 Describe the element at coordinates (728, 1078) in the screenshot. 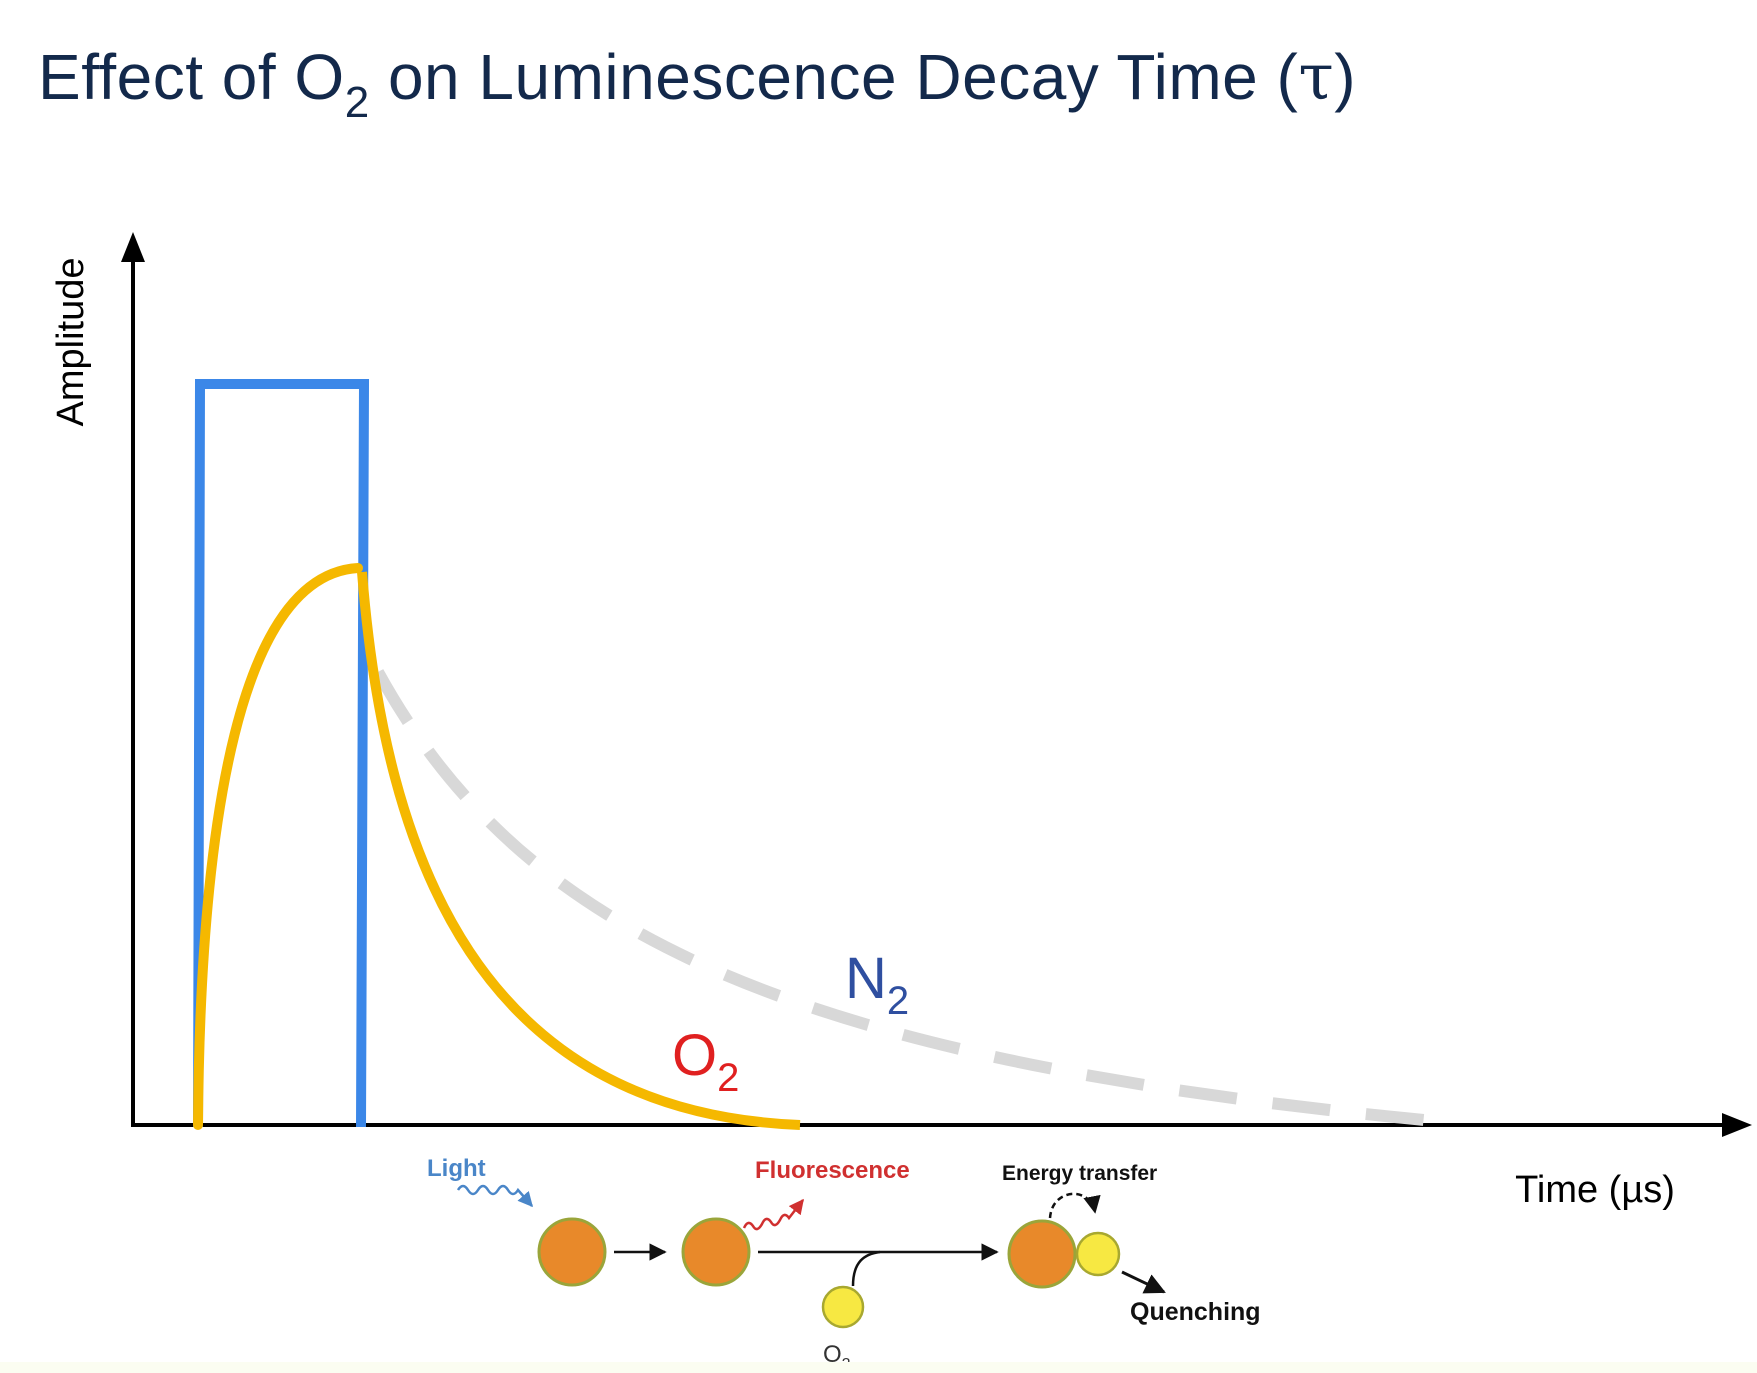

I see `o2-label-sub: 2` at that location.